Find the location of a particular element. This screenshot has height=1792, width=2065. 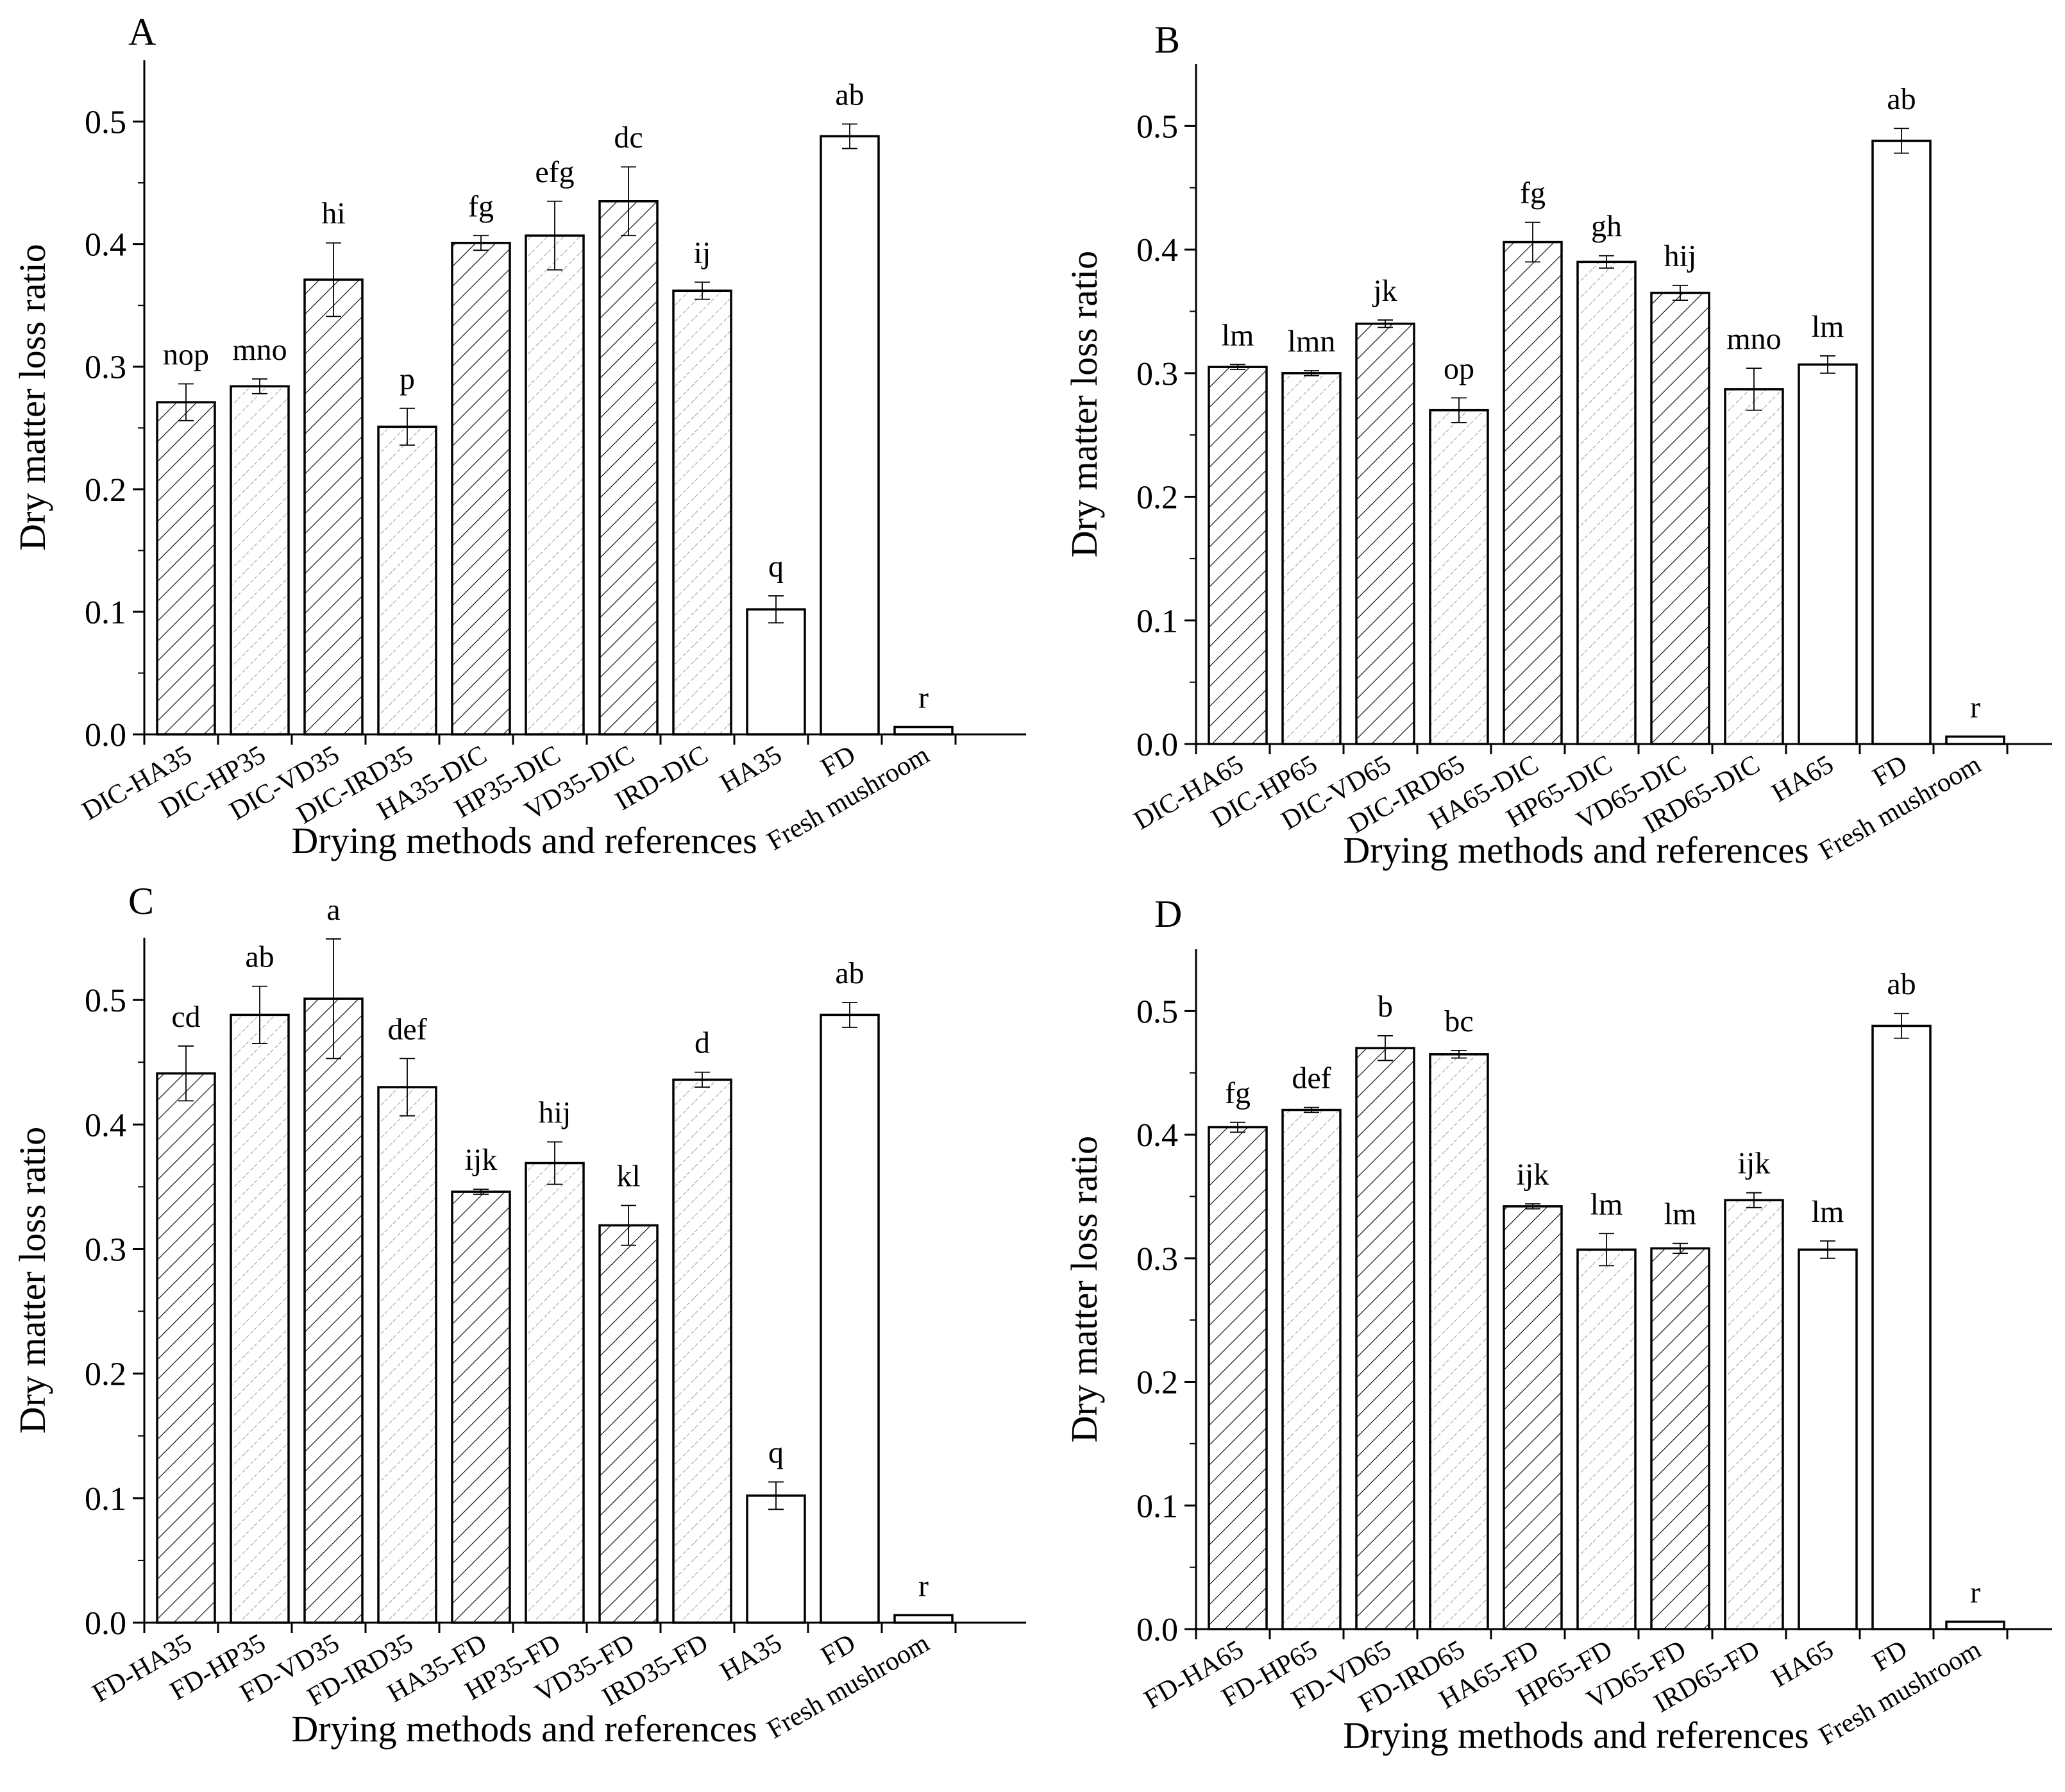

panel-b-significance-label: r is located at coordinates (1975, 707).